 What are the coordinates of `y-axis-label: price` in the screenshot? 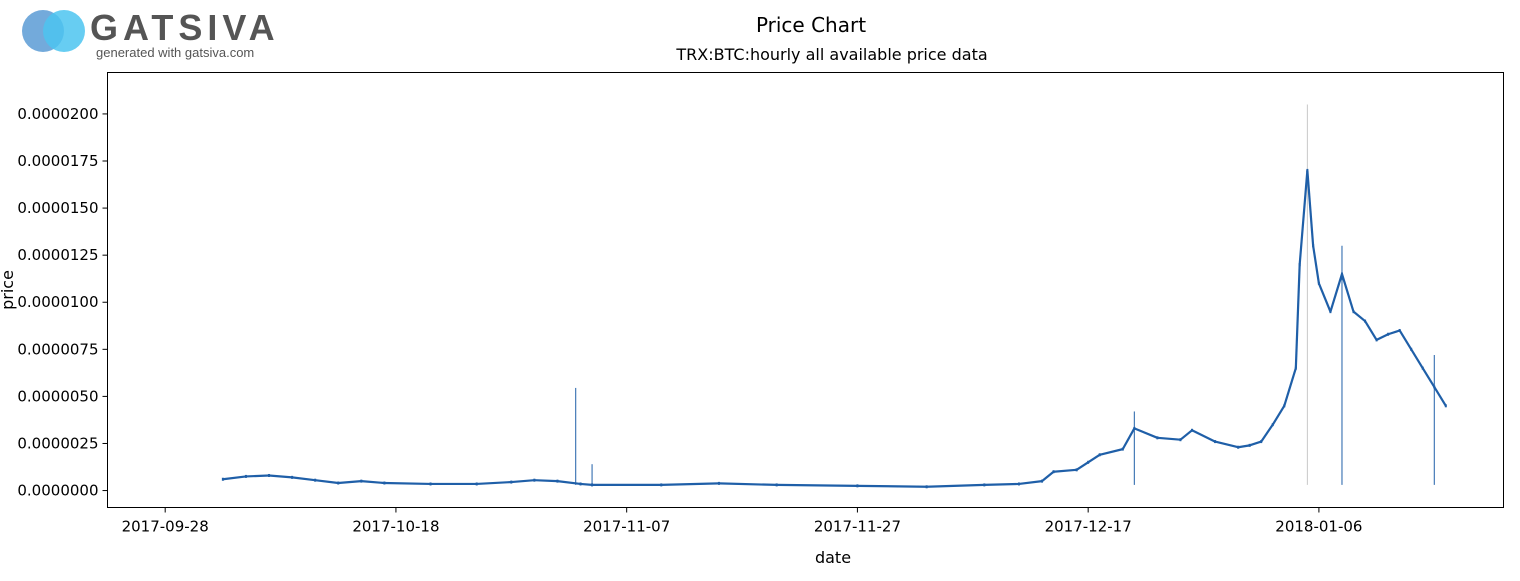 It's located at (8, 290).